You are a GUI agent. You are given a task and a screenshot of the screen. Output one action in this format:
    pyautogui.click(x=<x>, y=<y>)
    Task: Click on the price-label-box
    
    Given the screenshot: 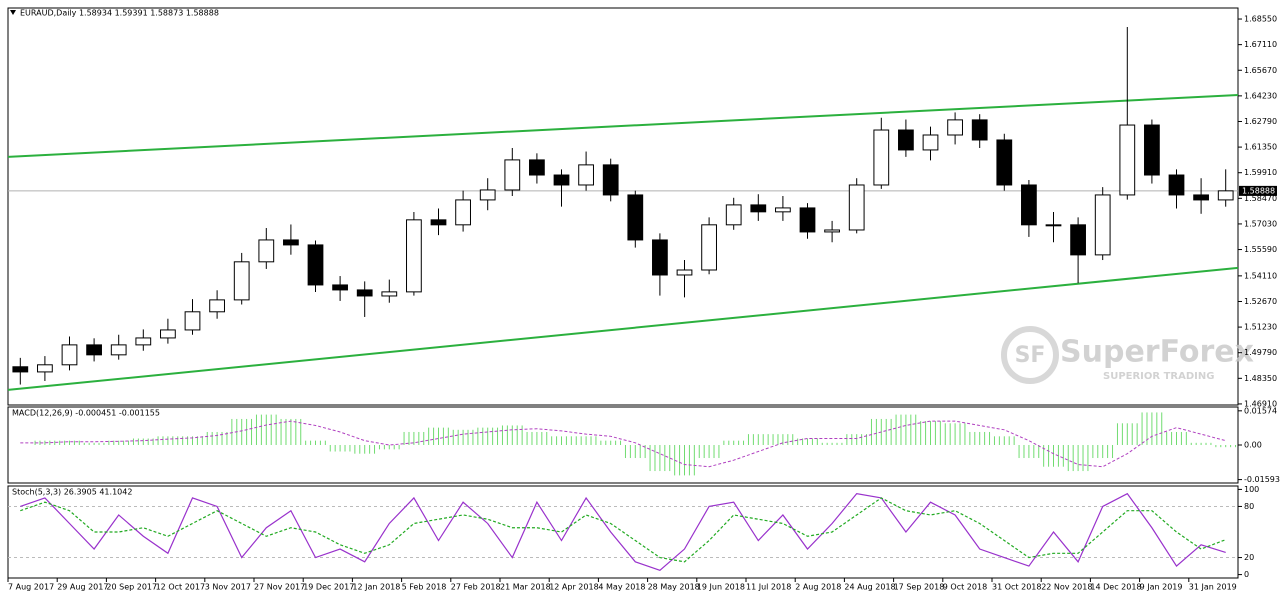 What is the action you would take?
    pyautogui.click(x=1258, y=190)
    